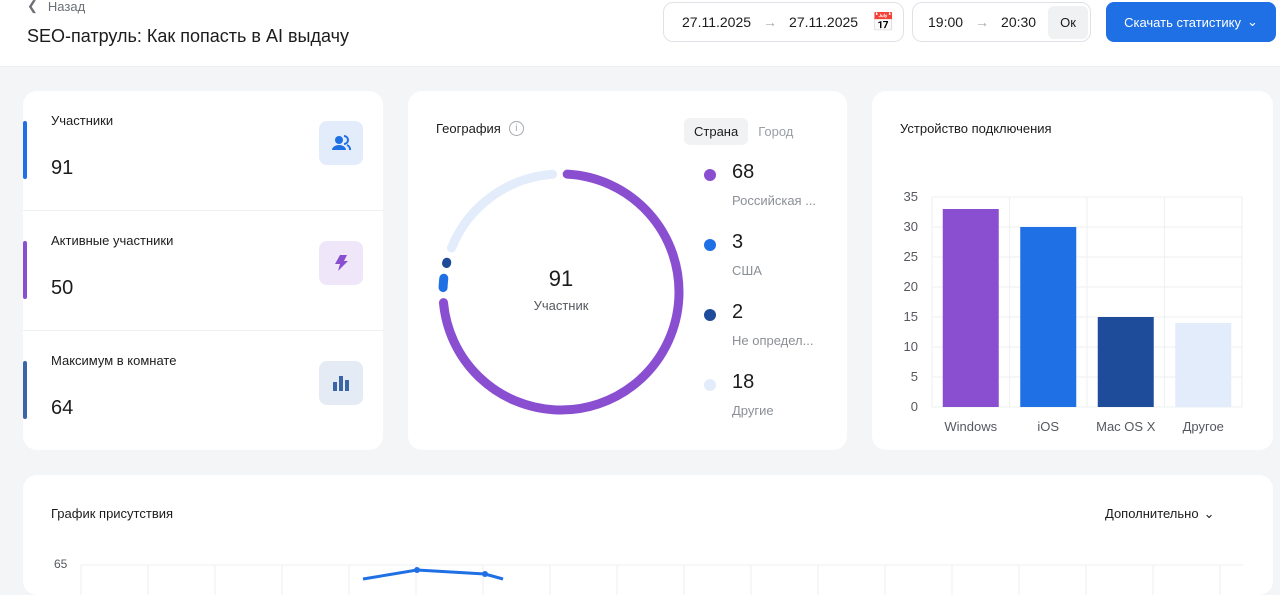 This screenshot has width=1280, height=595. Describe the element at coordinates (883, 21) in the screenshot. I see `calendar-icon: 📅` at that location.